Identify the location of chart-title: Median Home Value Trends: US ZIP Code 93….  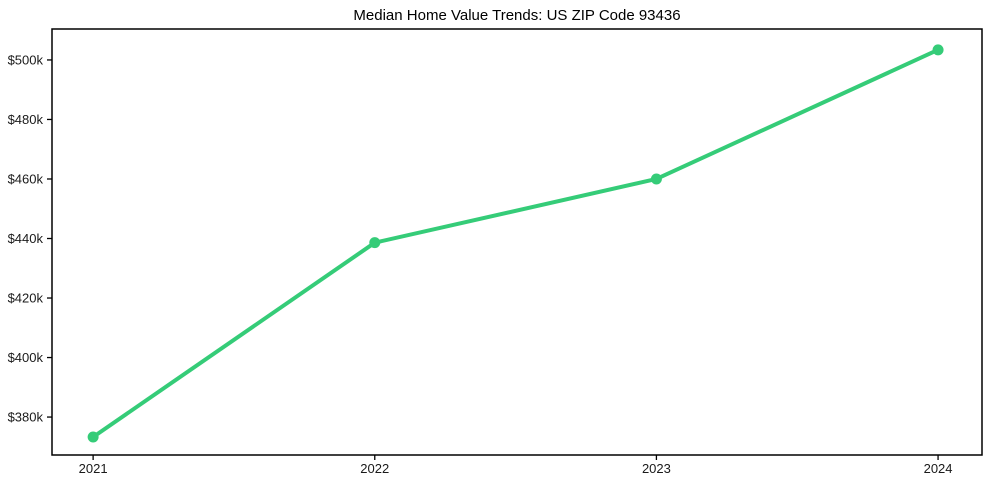
(517, 15).